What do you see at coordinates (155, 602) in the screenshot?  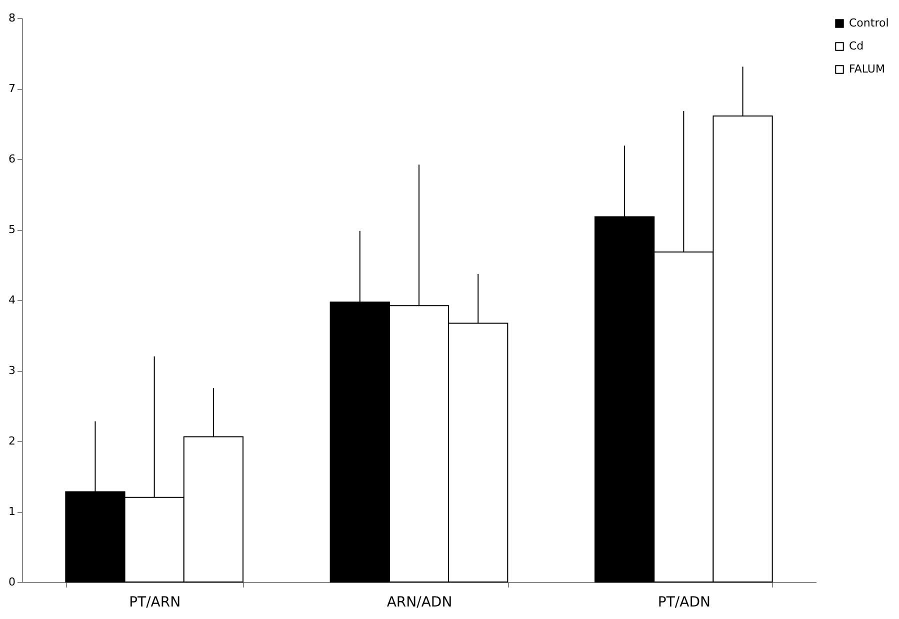 I see `x-tick-label: PT/ARN` at bounding box center [155, 602].